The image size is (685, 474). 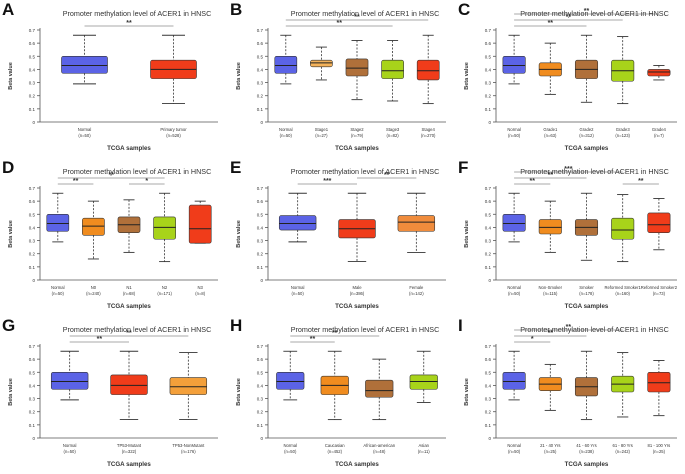 What do you see at coordinates (357, 293) in the screenshot?
I see `x-tick-count: (n=386)` at bounding box center [357, 293].